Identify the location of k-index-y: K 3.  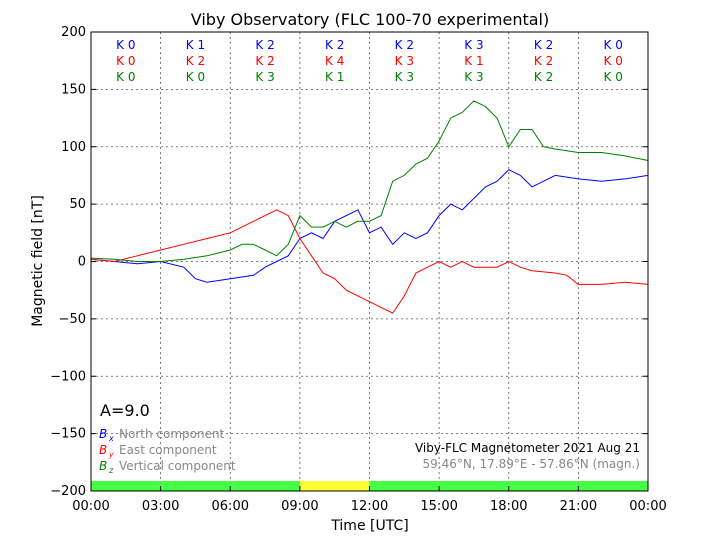
(404, 61).